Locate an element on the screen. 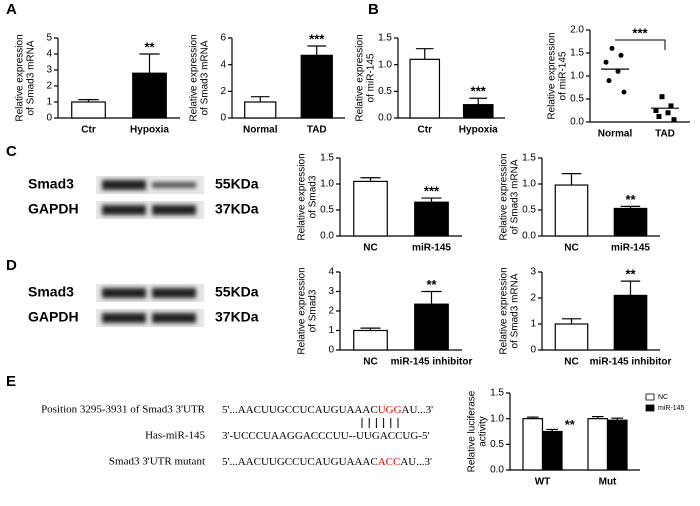 The width and height of the screenshot is (700, 506). sequence-label: Smad3 3'UTR mutant is located at coordinates (157, 462).